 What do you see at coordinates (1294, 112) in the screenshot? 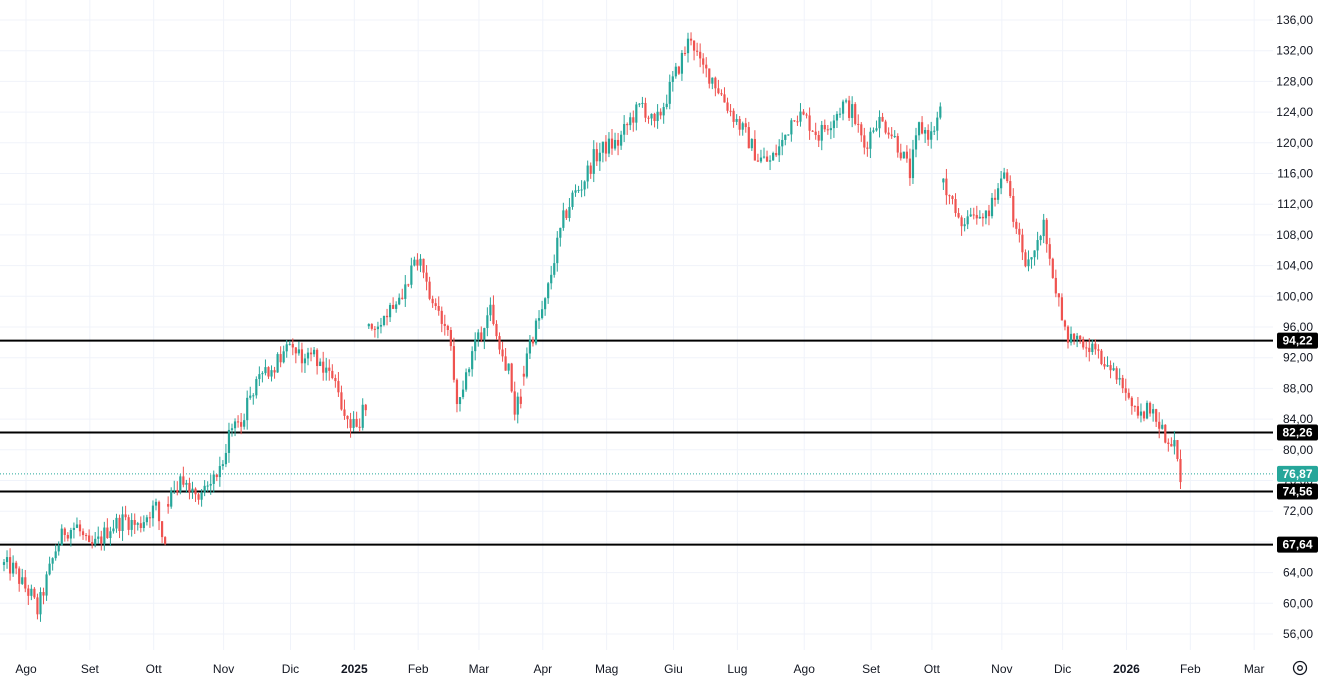
I see `y-tick-label: 124,00` at bounding box center [1294, 112].